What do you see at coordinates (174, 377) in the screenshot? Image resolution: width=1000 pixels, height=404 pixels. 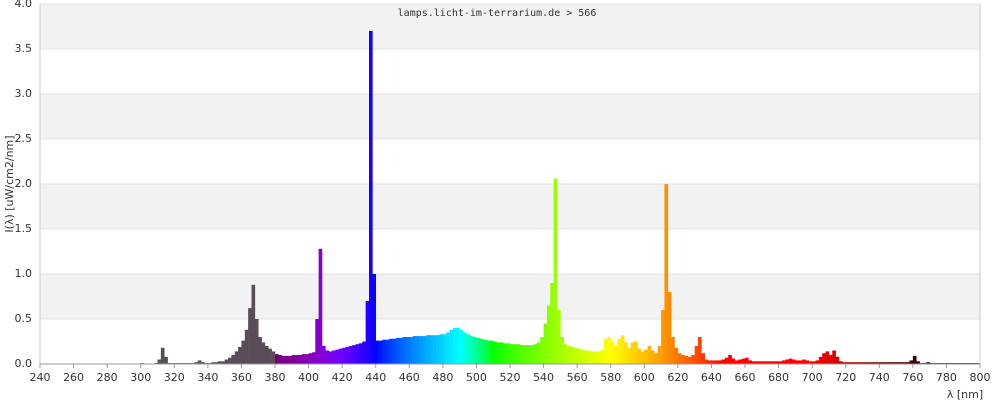 I see `x-tick-label: 320` at bounding box center [174, 377].